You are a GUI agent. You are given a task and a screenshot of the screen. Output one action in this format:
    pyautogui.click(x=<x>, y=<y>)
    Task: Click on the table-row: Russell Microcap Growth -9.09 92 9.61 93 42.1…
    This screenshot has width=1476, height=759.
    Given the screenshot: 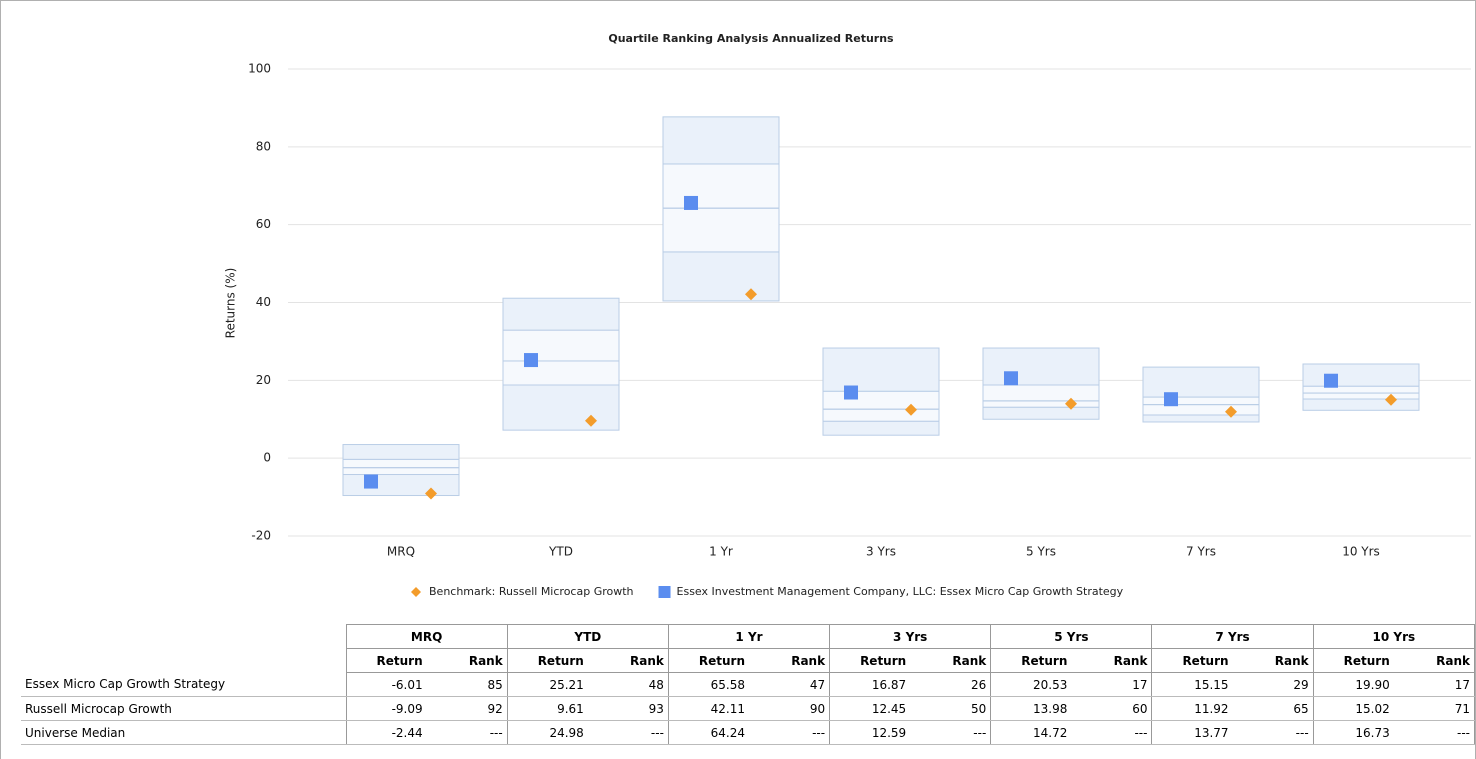 What is the action you would take?
    pyautogui.click(x=748, y=708)
    